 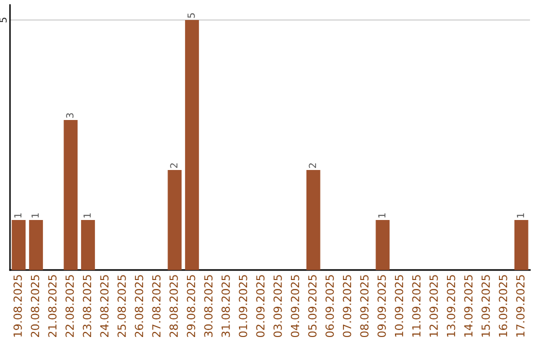 What do you see at coordinates (312, 306) in the screenshot?
I see `x-tick-label: 05.09.2025` at bounding box center [312, 306].